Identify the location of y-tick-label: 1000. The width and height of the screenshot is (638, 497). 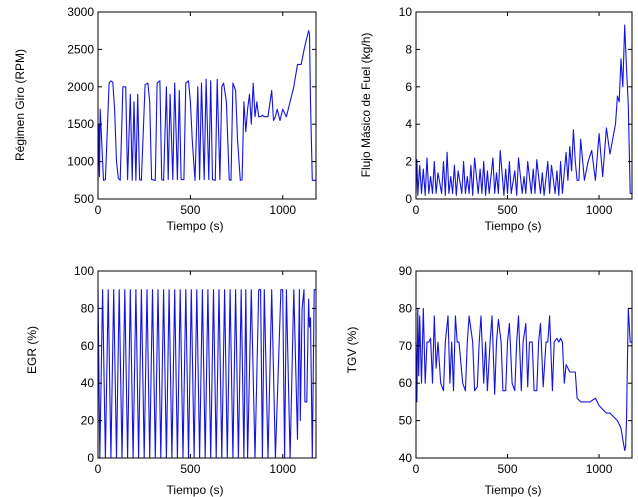
(80, 162).